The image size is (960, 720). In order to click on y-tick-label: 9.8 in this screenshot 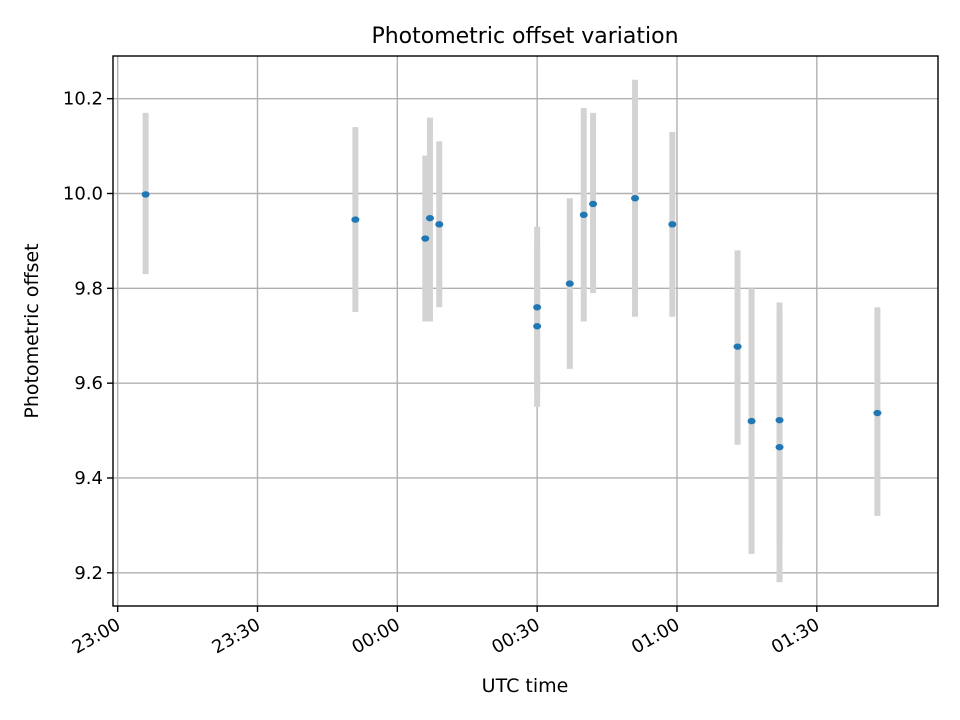, I will do `click(88, 288)`.